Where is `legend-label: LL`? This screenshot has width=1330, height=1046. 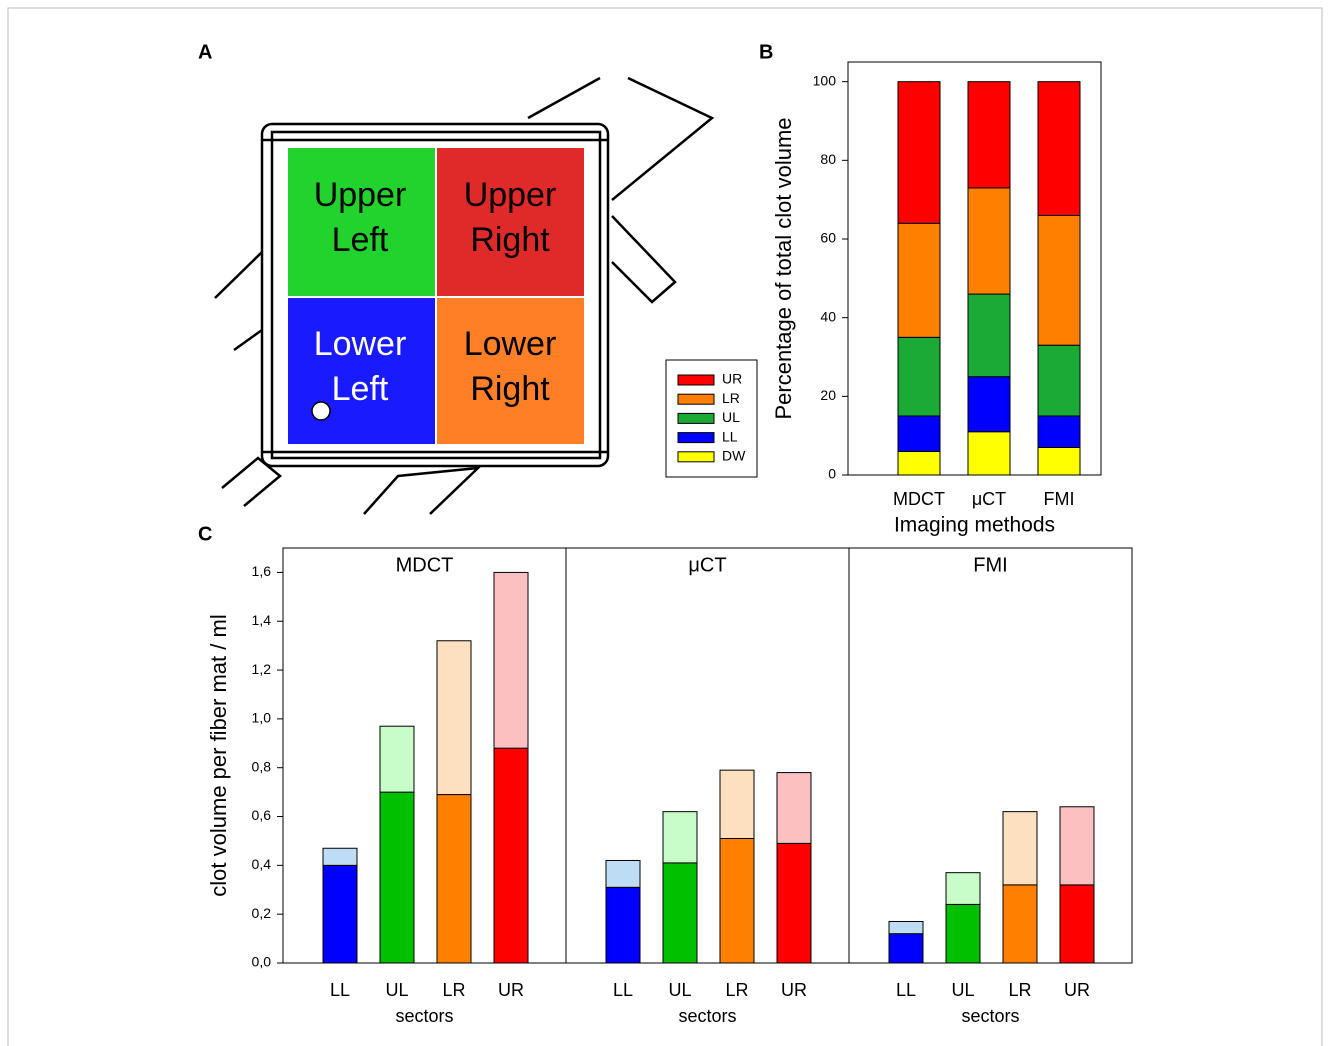 legend-label: LL is located at coordinates (730, 436).